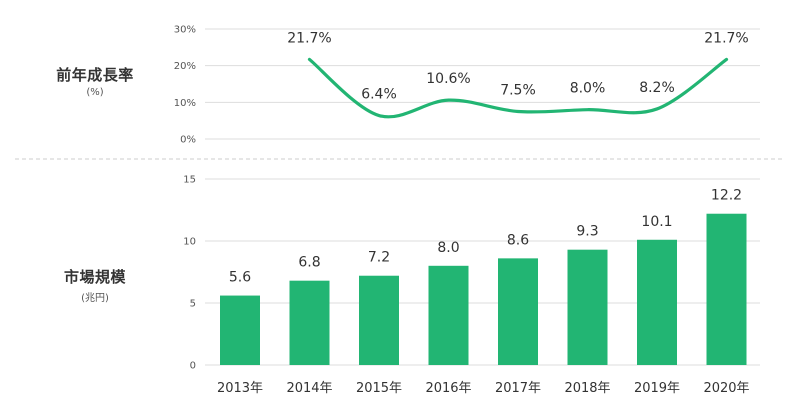 The height and width of the screenshot is (419, 800). Describe the element at coordinates (95, 298) in the screenshot. I see `market-size-unit: (兆円)` at that location.